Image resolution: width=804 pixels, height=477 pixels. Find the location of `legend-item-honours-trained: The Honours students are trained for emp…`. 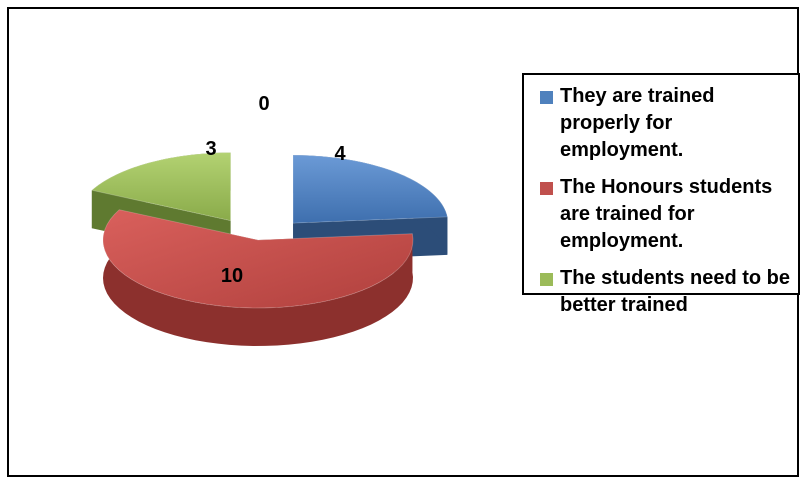

legend-item-honours-trained: The Honours students are trained for emp… is located at coordinates (665, 214).